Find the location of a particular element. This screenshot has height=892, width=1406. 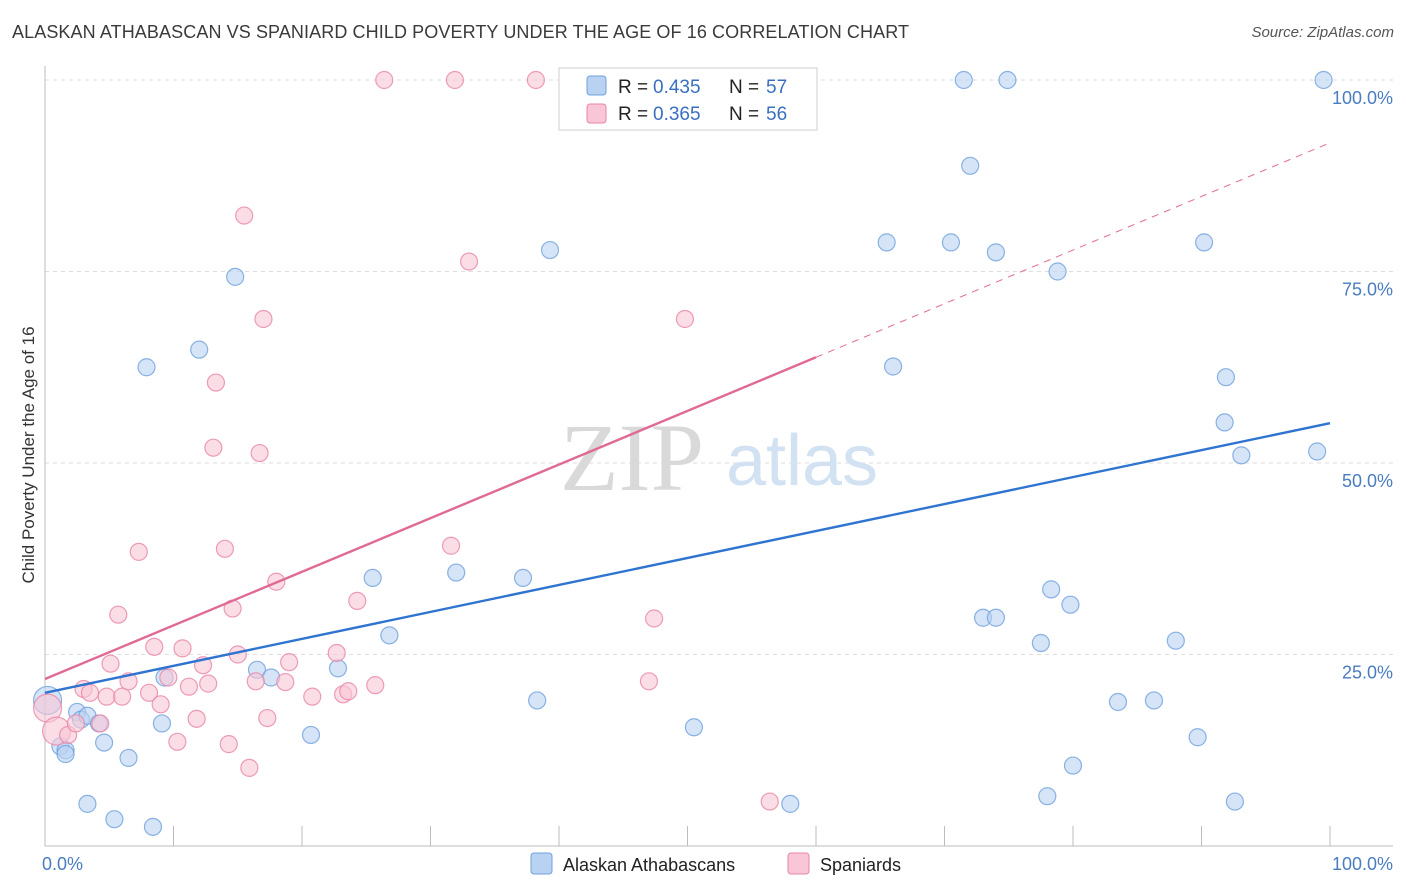

legend-swatch-athabascan is located at coordinates (596, 85).